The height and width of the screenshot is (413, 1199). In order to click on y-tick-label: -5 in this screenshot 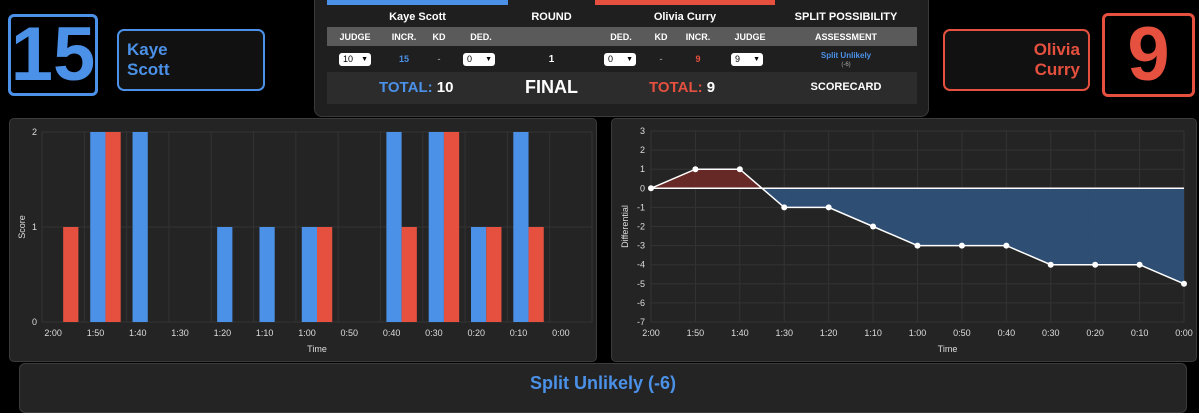, I will do `click(641, 284)`.